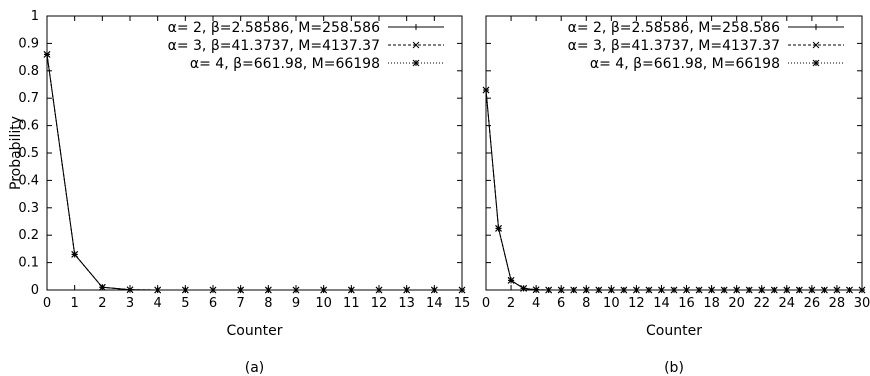  I want to click on y-tick-label: 0.8, so click(28, 71).